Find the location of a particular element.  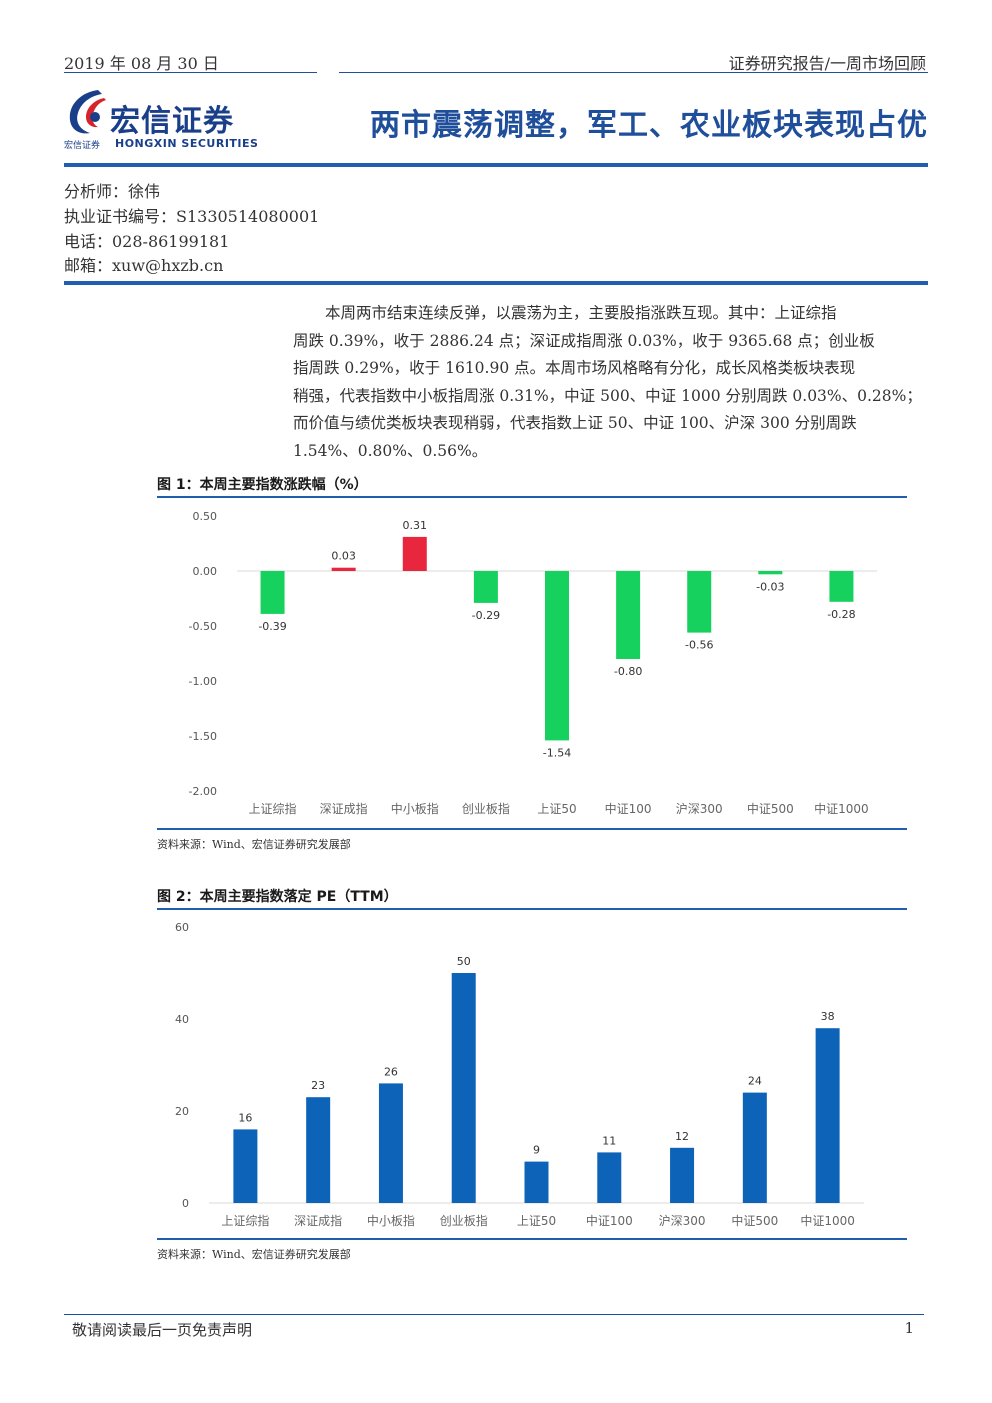

analyst-email: 邮箱：xuw@hxzb.cn is located at coordinates (144, 265).